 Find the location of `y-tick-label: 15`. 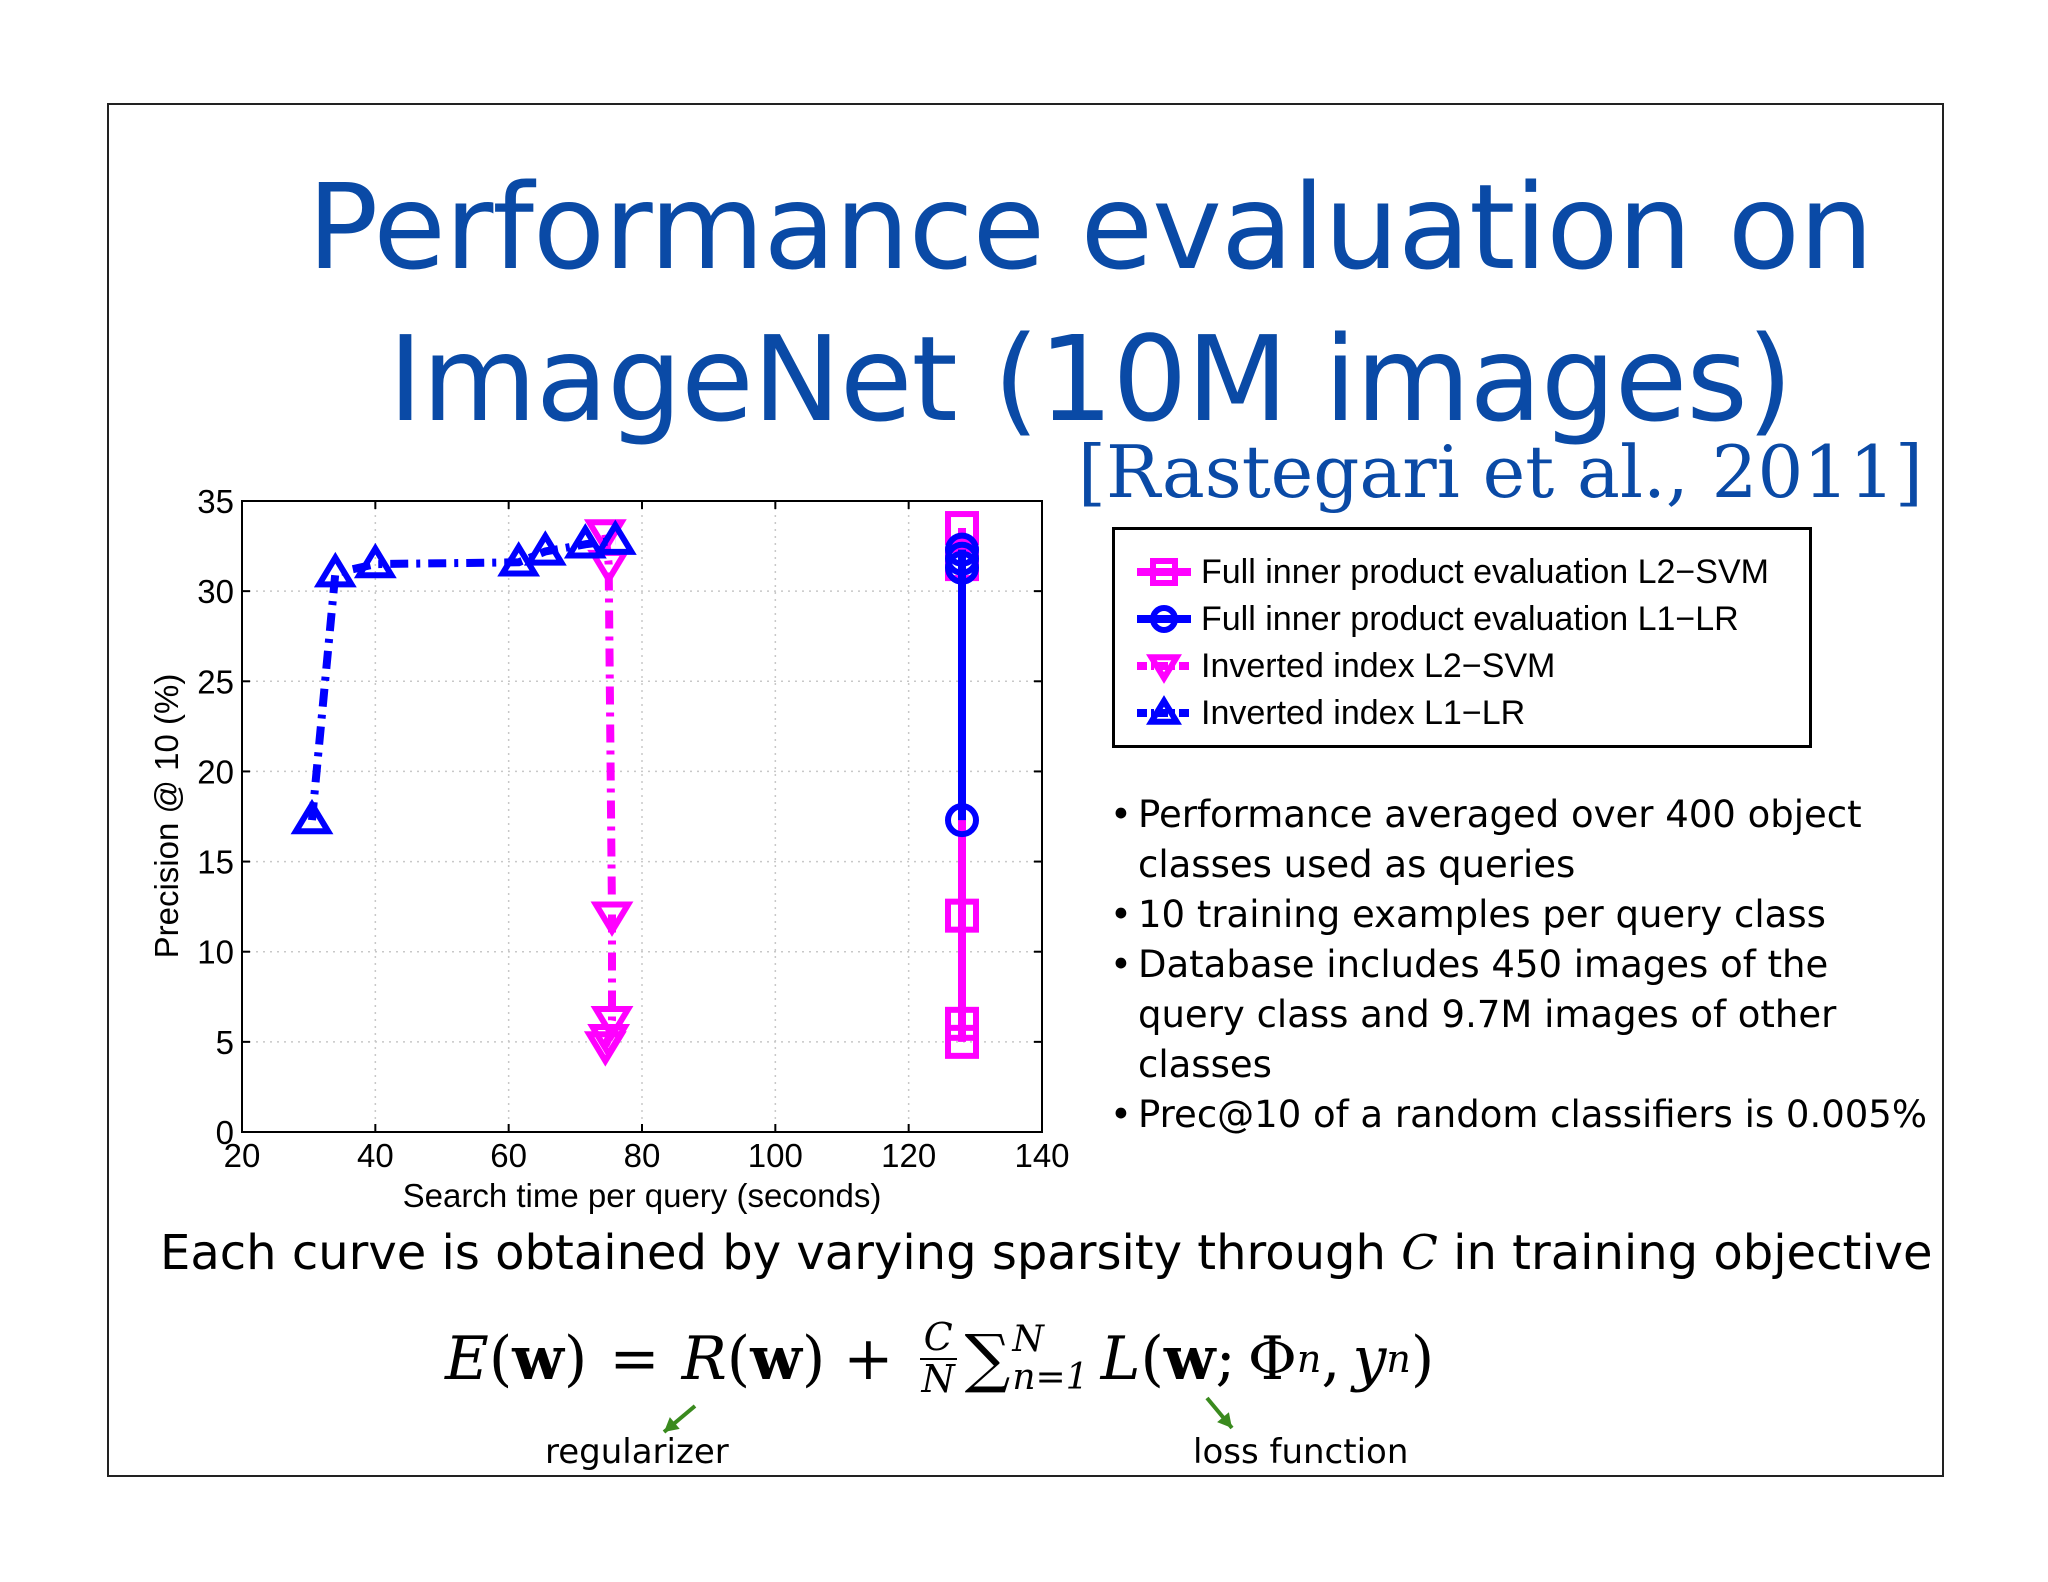

y-tick-label: 15 is located at coordinates (215, 862).